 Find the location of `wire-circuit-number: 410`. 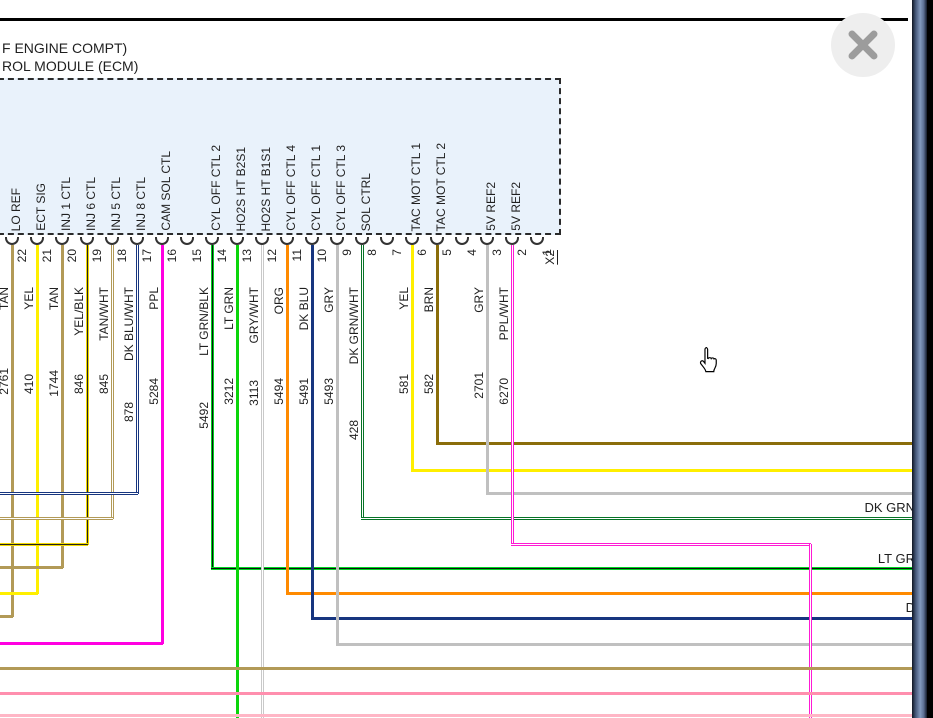

wire-circuit-number: 410 is located at coordinates (29, 384).